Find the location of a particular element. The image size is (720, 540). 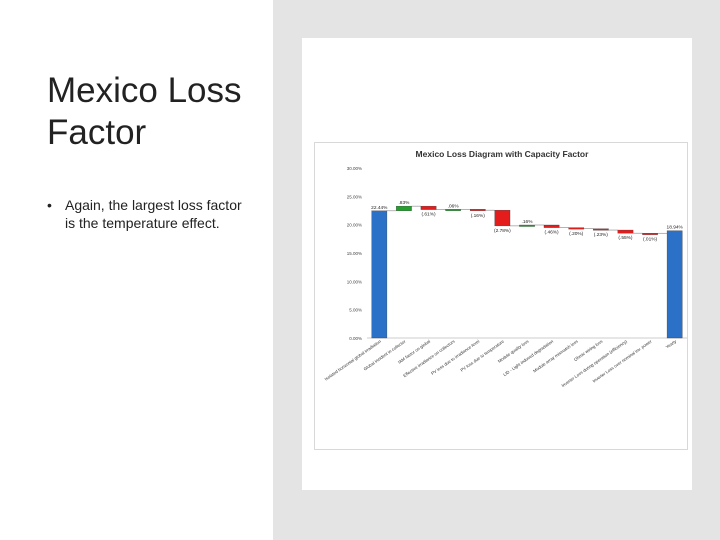

data-label: (.61%) is located at coordinates (428, 215).